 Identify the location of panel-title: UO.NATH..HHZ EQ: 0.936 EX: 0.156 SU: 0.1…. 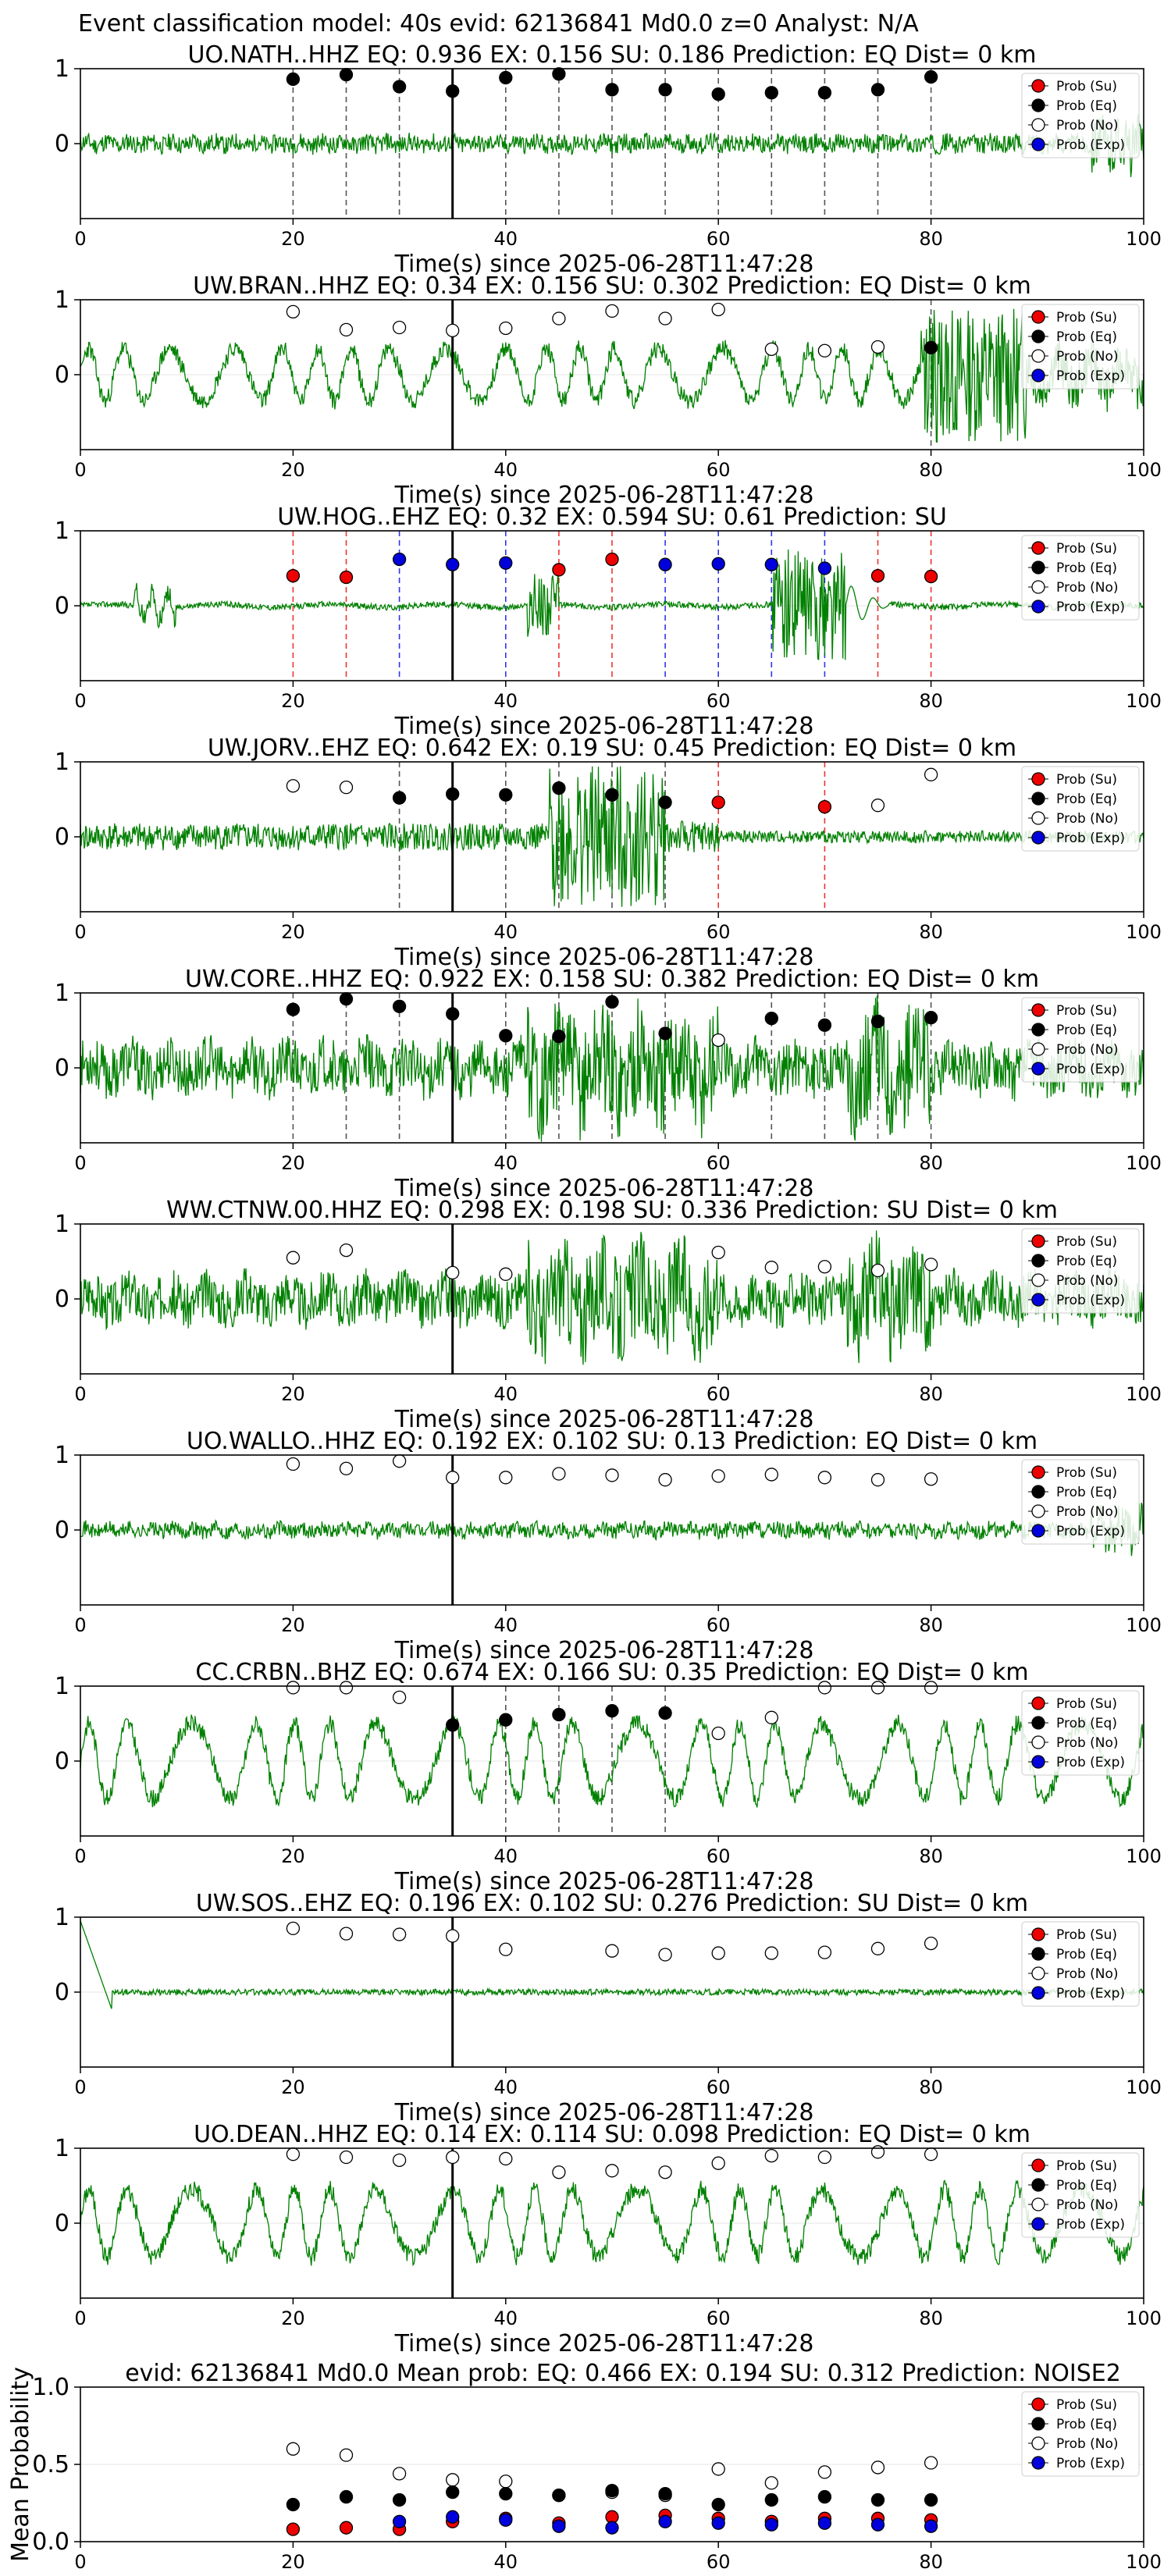
(612, 55).